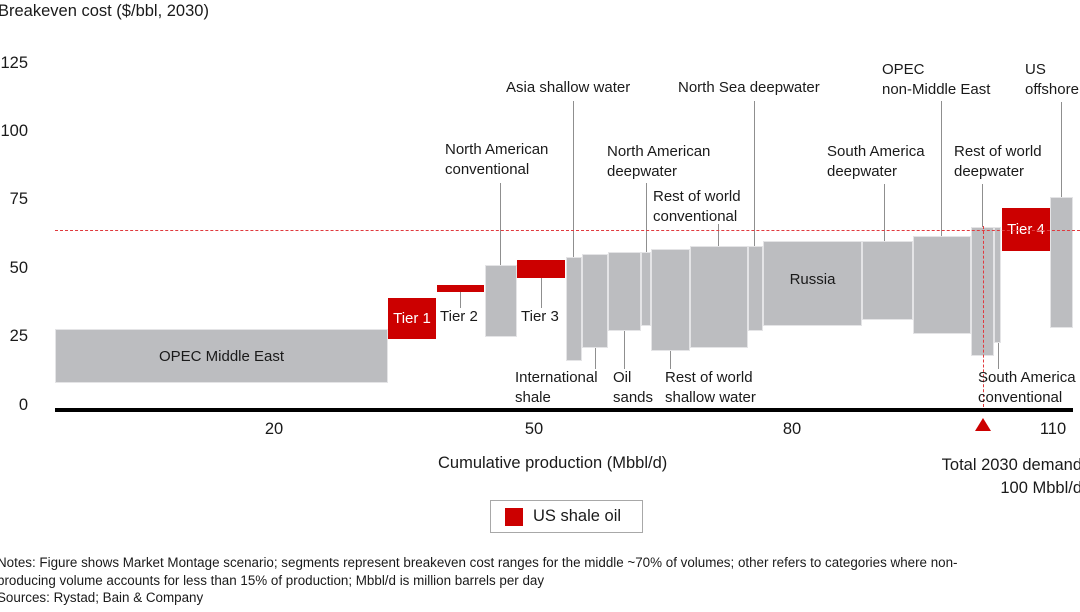 The width and height of the screenshot is (1080, 612). I want to click on bar-tier1, so click(412, 318).